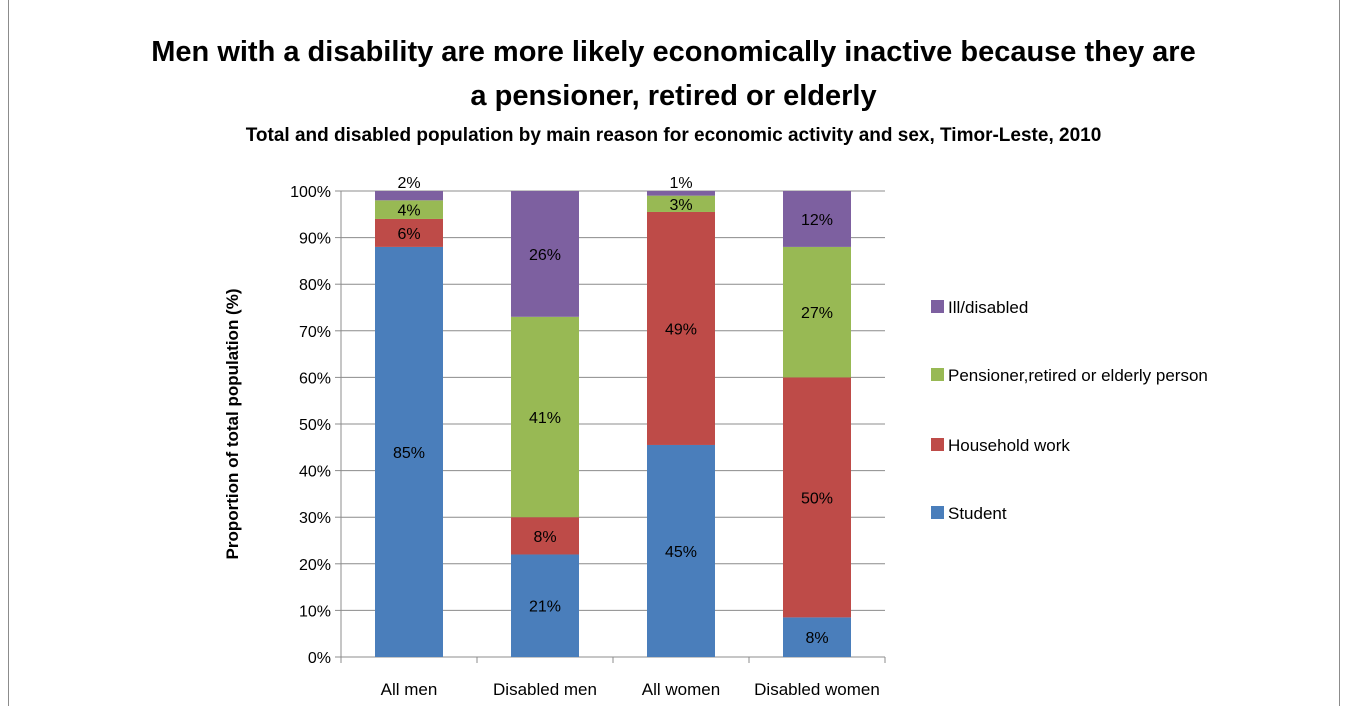  I want to click on data-label: 45%, so click(681, 552).